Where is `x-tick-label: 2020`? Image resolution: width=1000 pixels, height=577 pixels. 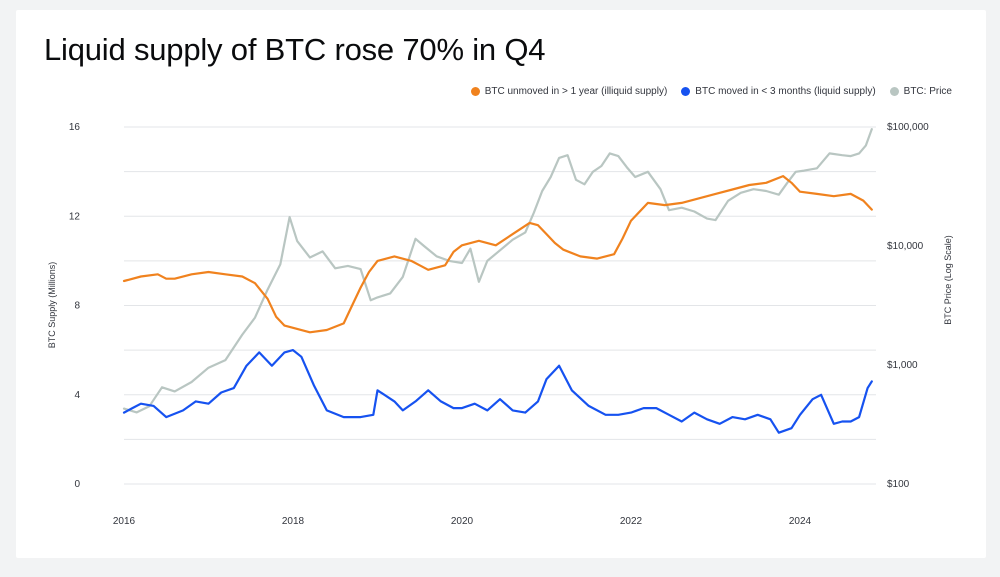
x-tick-label: 2020 is located at coordinates (462, 521).